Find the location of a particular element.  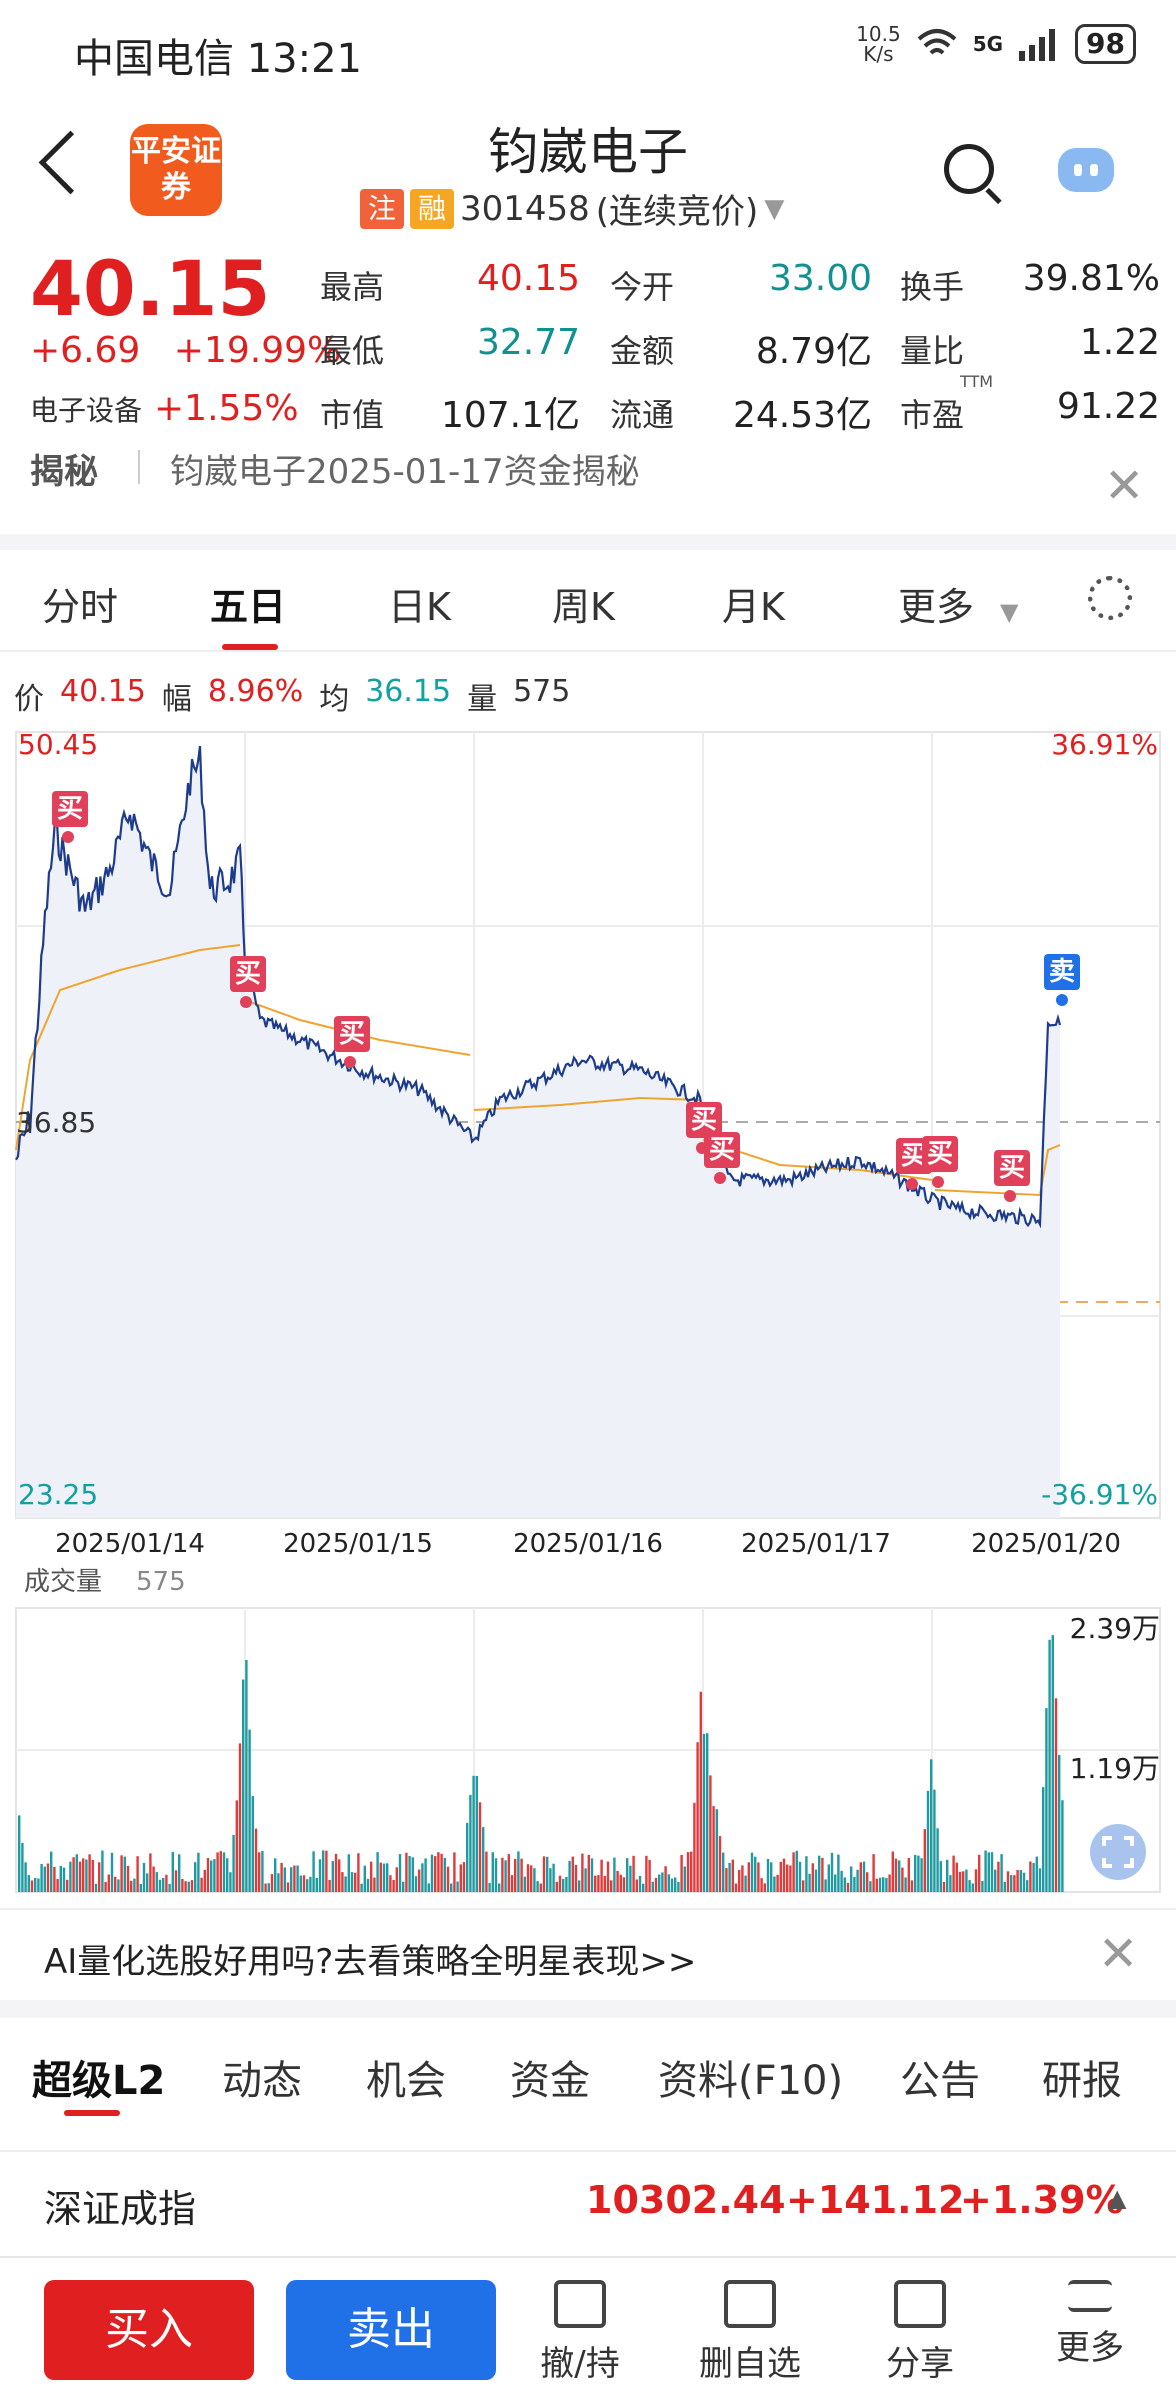

sell-button: 卖出 is located at coordinates (391, 2330).